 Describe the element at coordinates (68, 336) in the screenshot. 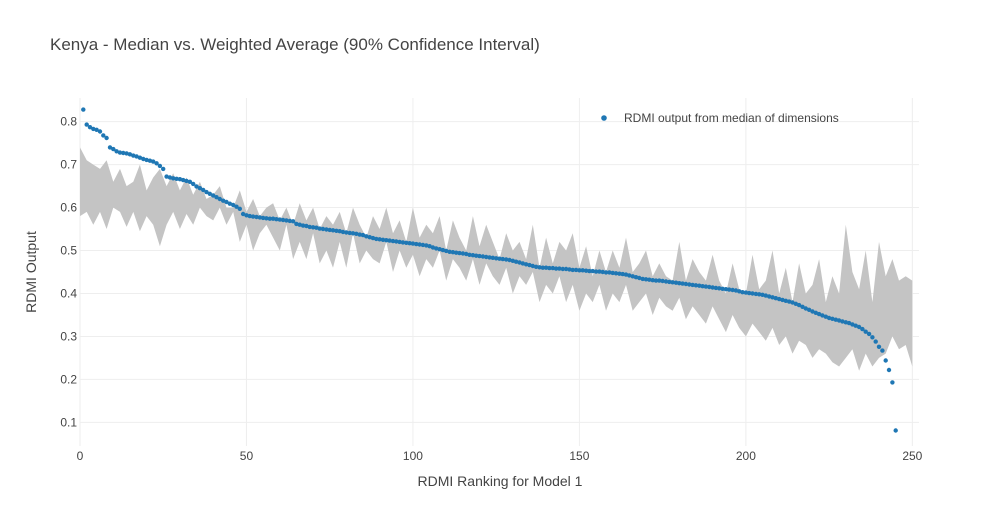

I see `y-tick-label: 0.3` at that location.